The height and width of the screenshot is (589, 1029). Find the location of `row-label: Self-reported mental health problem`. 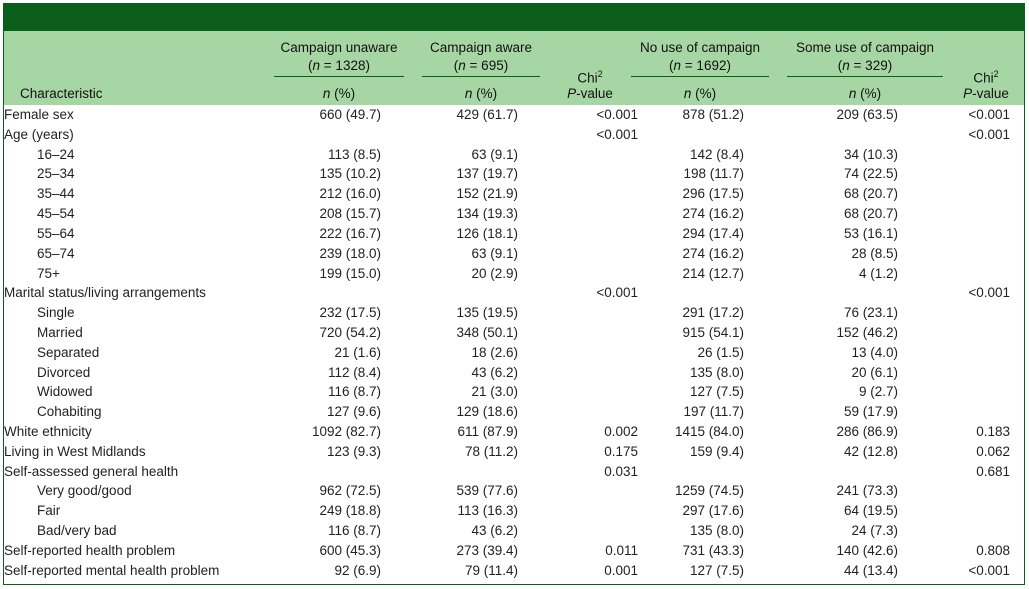

row-label: Self-reported mental health problem is located at coordinates (112, 570).